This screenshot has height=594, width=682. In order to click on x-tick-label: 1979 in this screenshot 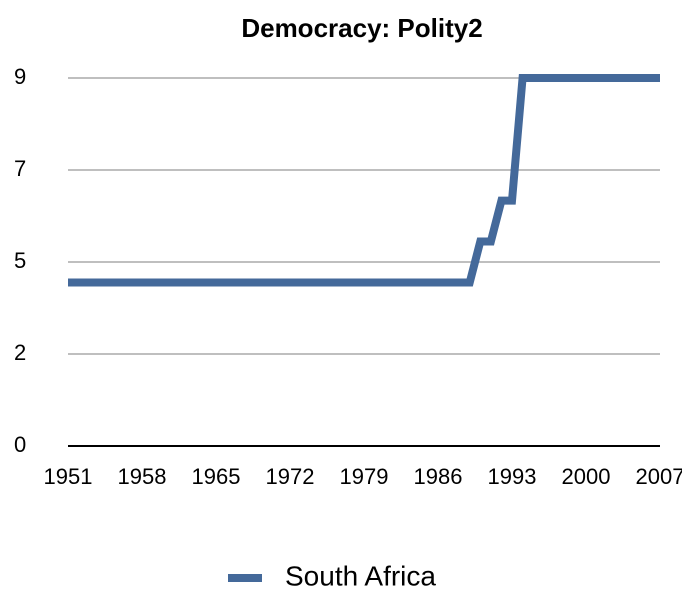, I will do `click(364, 476)`.